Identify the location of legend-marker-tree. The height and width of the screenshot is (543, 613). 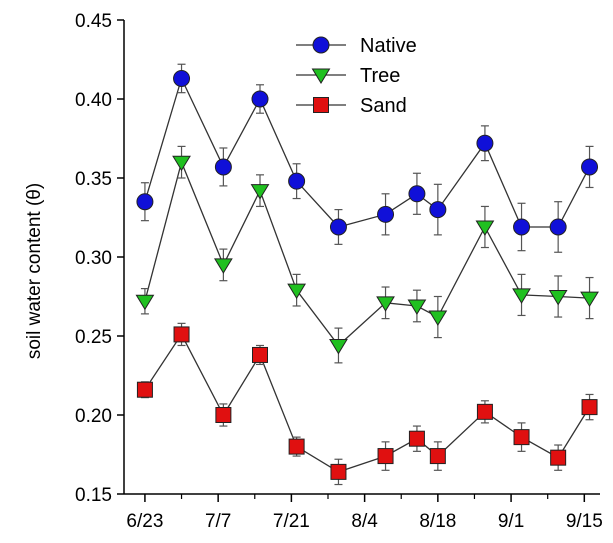
(321, 76).